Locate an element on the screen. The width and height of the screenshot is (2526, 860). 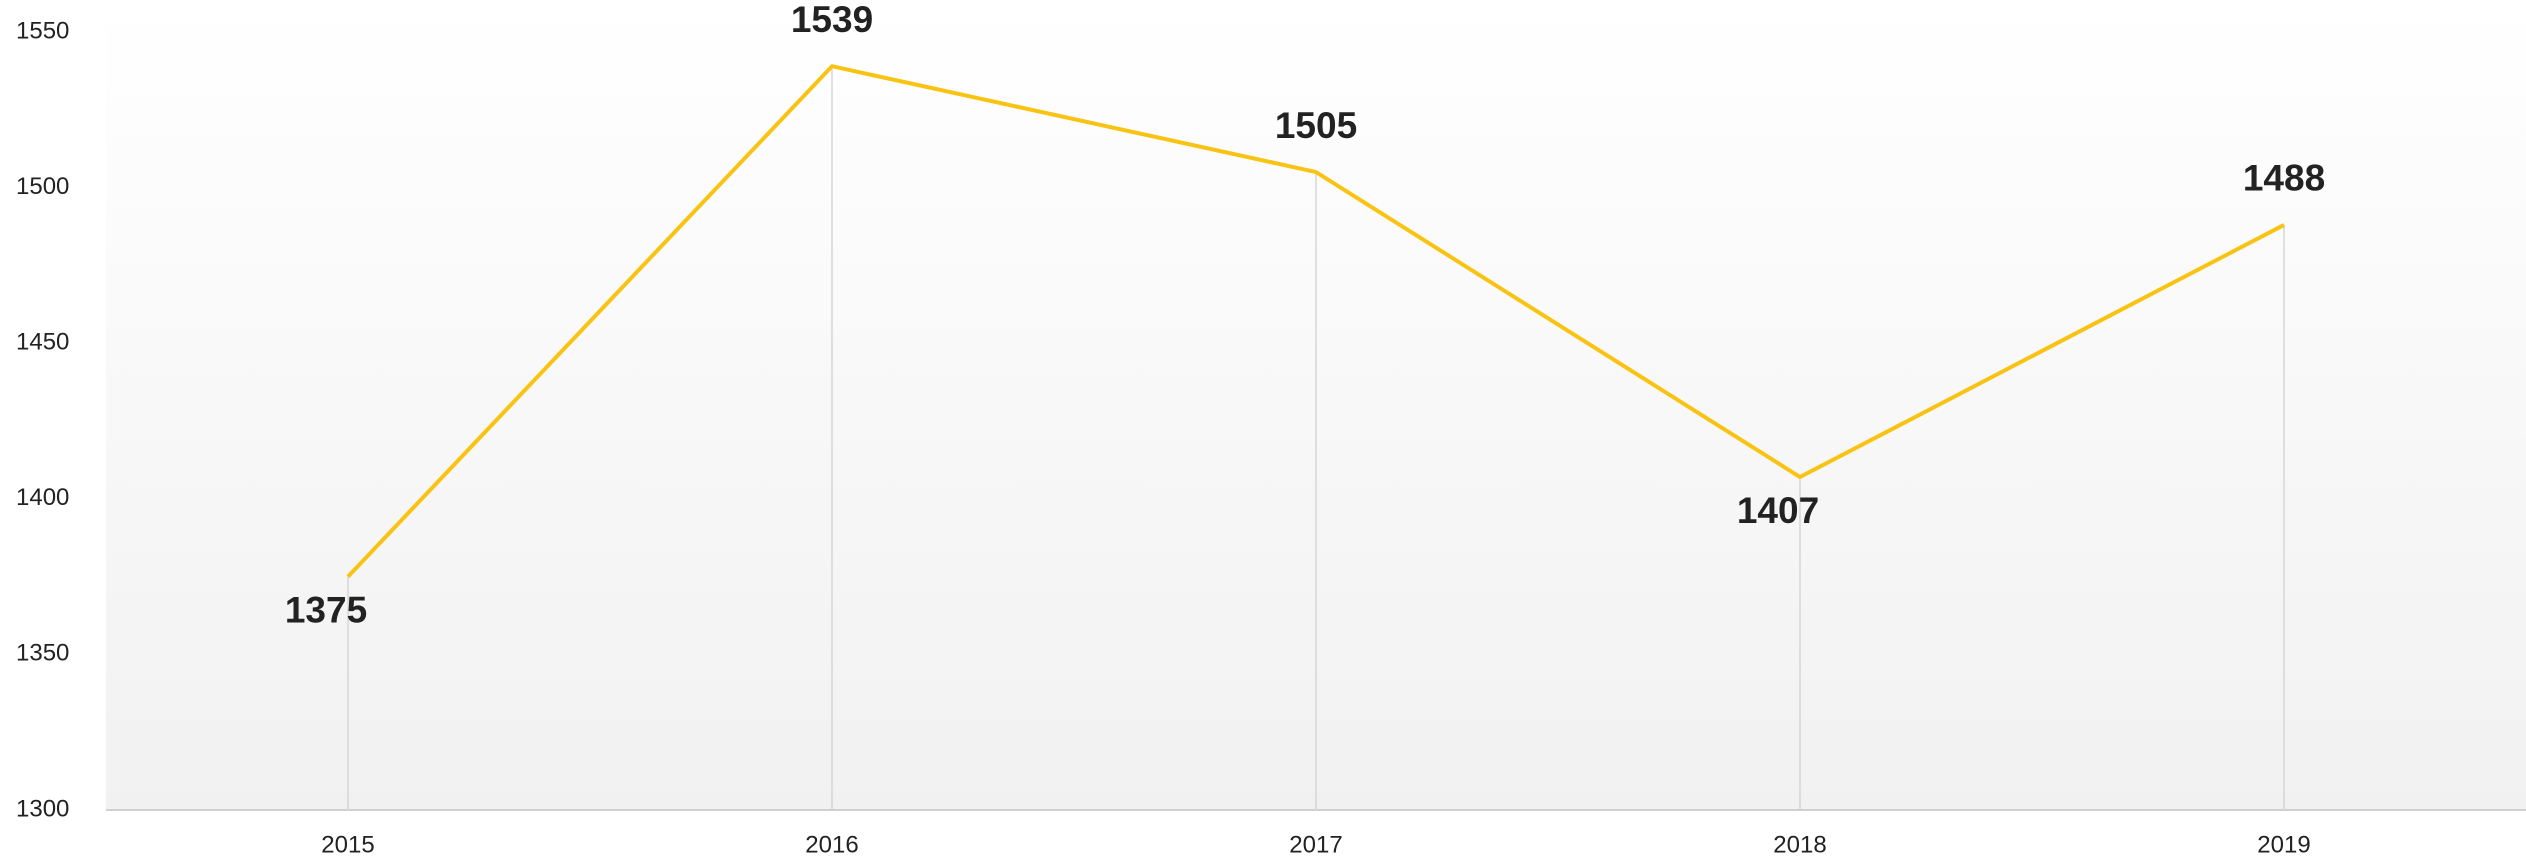
data-label: 1407 is located at coordinates (1778, 510).